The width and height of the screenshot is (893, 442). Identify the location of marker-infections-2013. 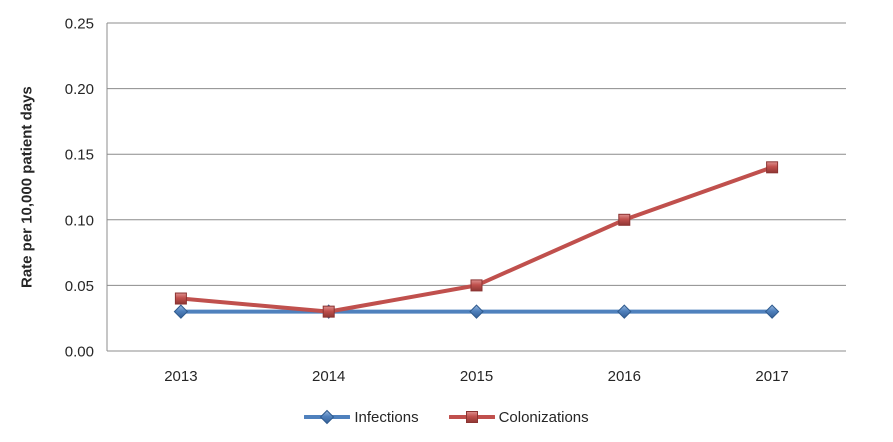
(181, 311).